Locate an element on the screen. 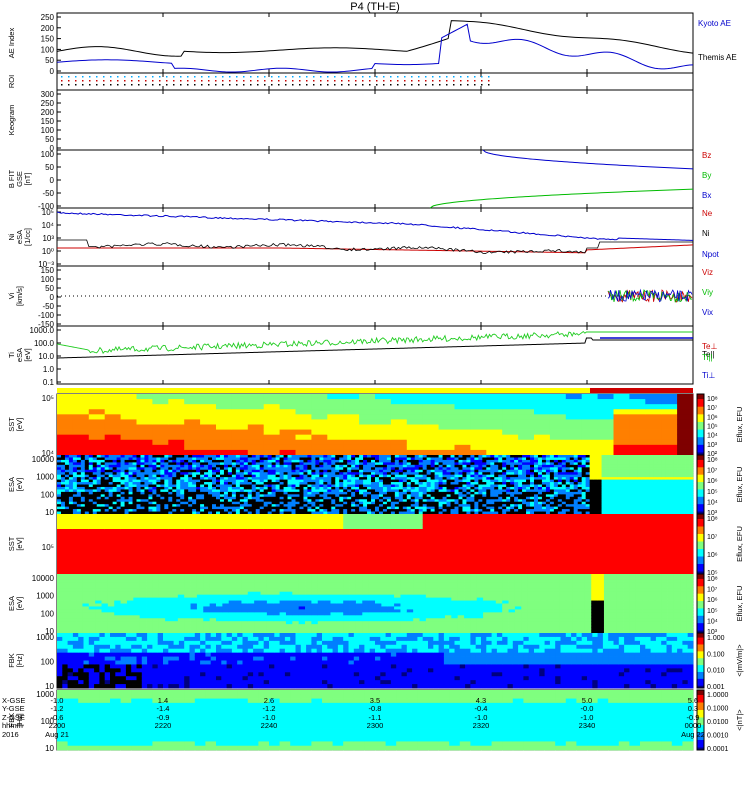 The height and width of the screenshot is (800, 750). ytick-sst_e: 10⁴ is located at coordinates (48, 453).